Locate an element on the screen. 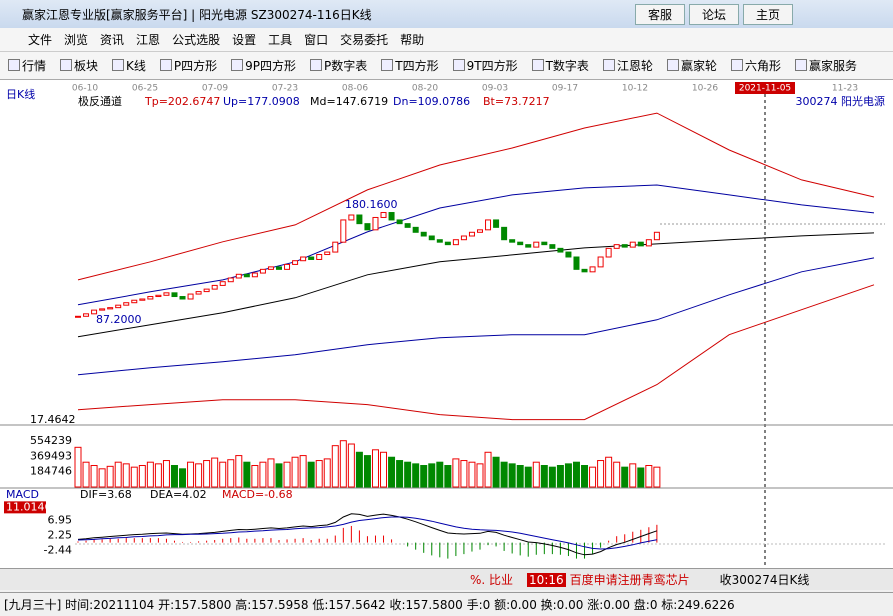 The height and width of the screenshot is (616, 893). menu-item: 江恩 is located at coordinates (148, 40).